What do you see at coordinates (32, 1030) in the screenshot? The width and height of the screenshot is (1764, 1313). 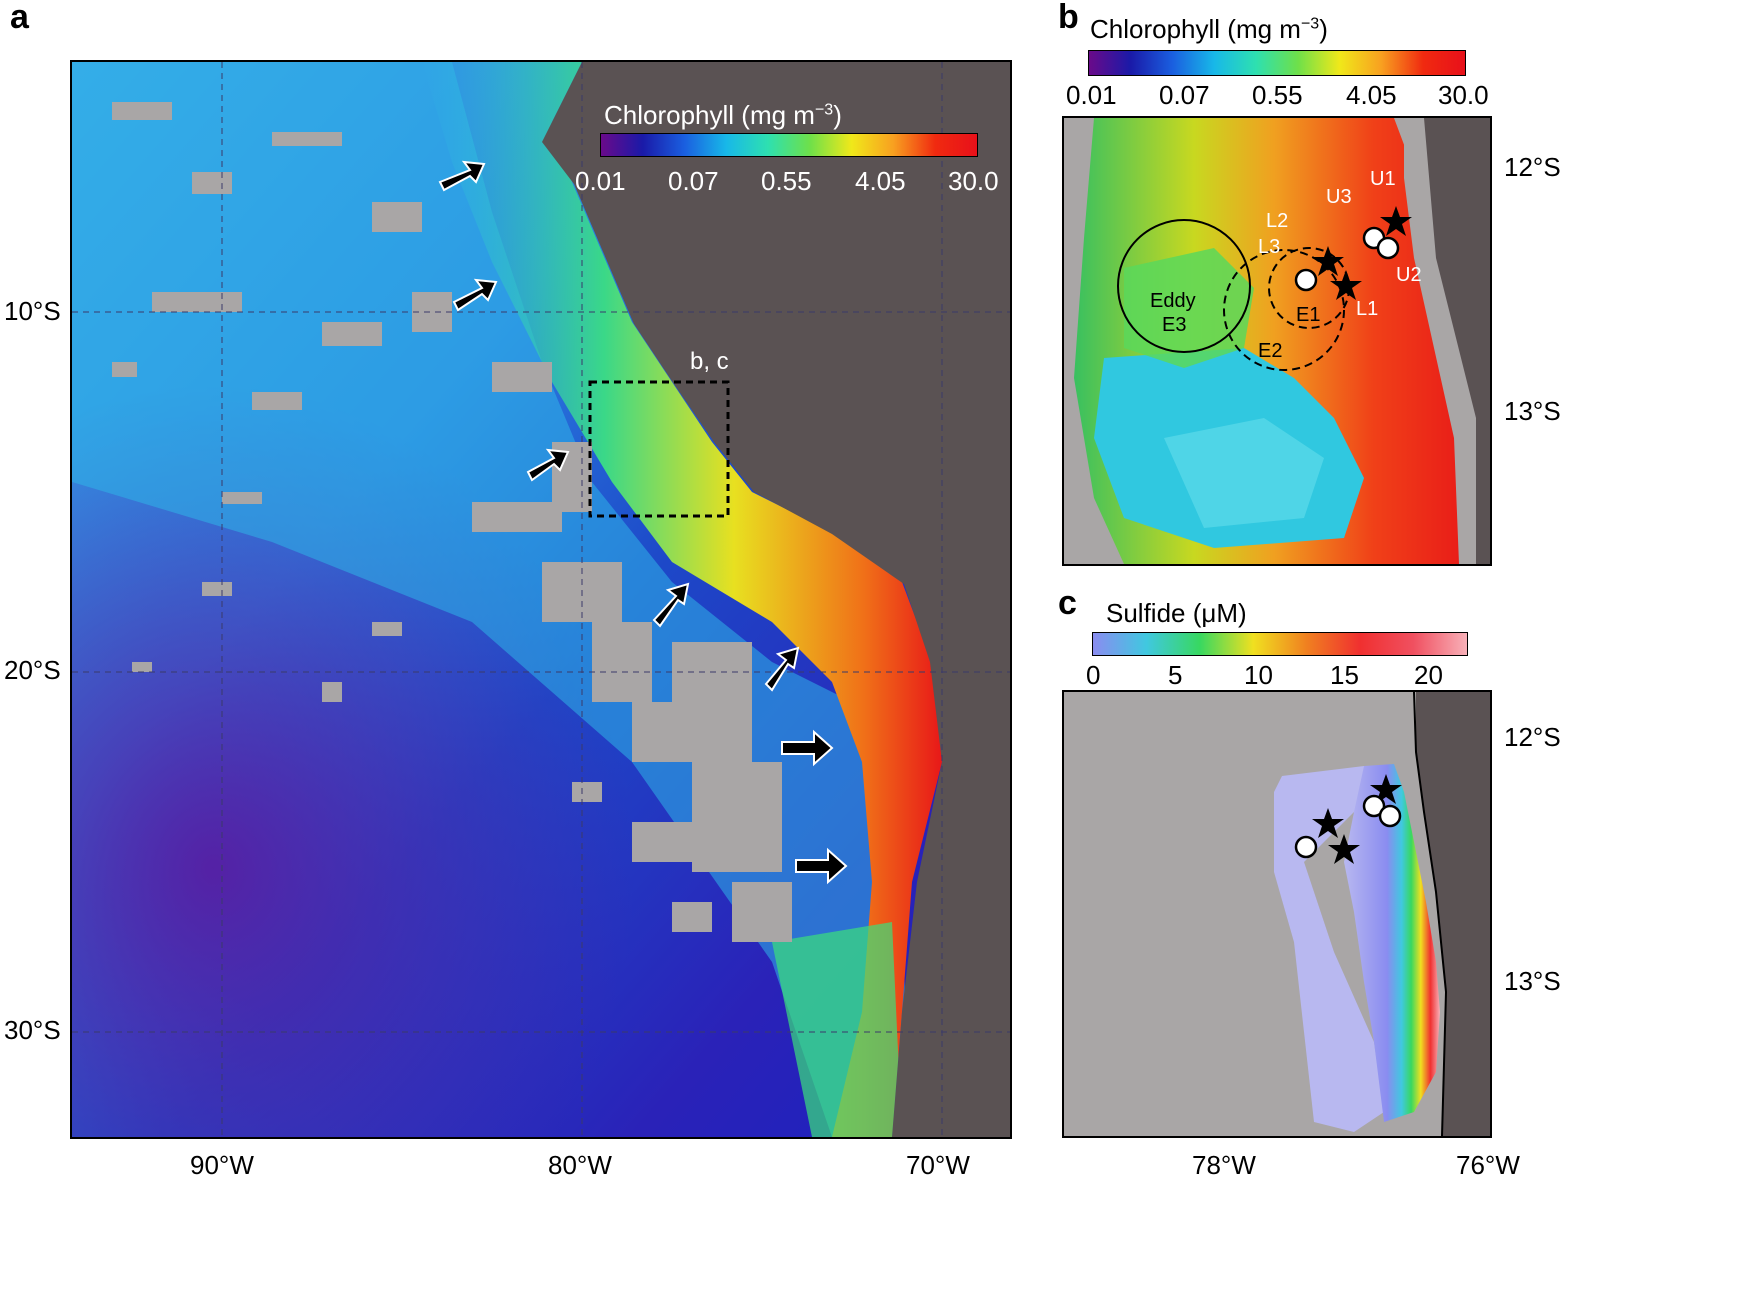 I see `lat-label: 30°S` at bounding box center [32, 1030].